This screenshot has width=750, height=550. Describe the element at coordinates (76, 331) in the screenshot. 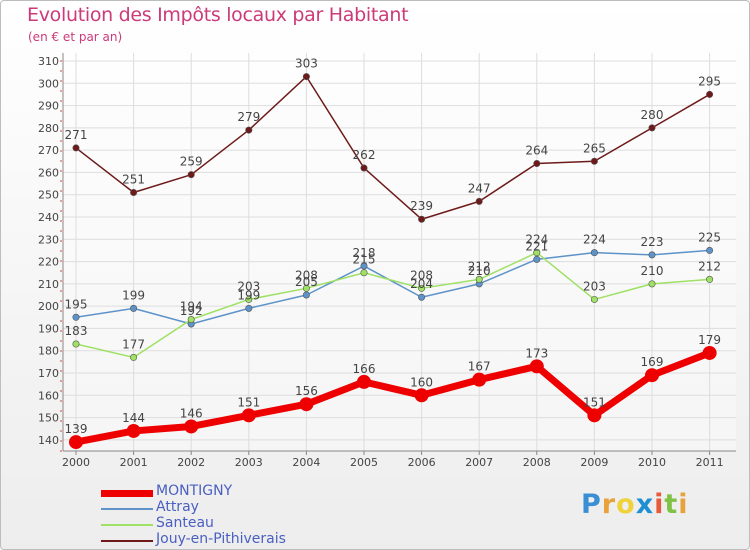

I see `data-label: 183` at that location.